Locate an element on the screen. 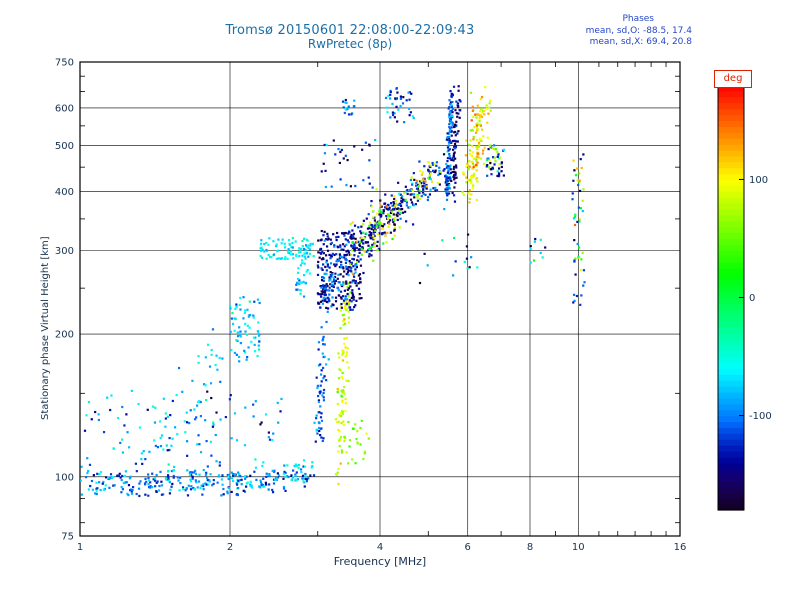  x-tick-label: 10 is located at coordinates (578, 547).